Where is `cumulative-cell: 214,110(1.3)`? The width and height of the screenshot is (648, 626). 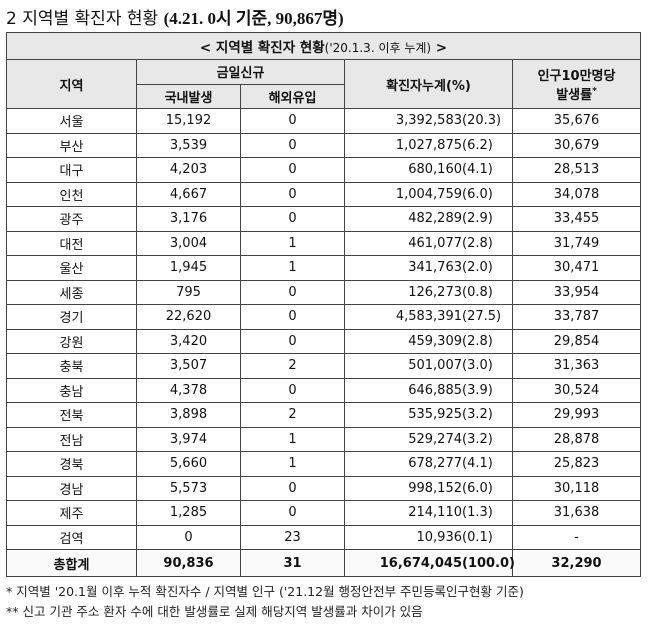
cumulative-cell: 214,110(1.3) is located at coordinates (428, 513).